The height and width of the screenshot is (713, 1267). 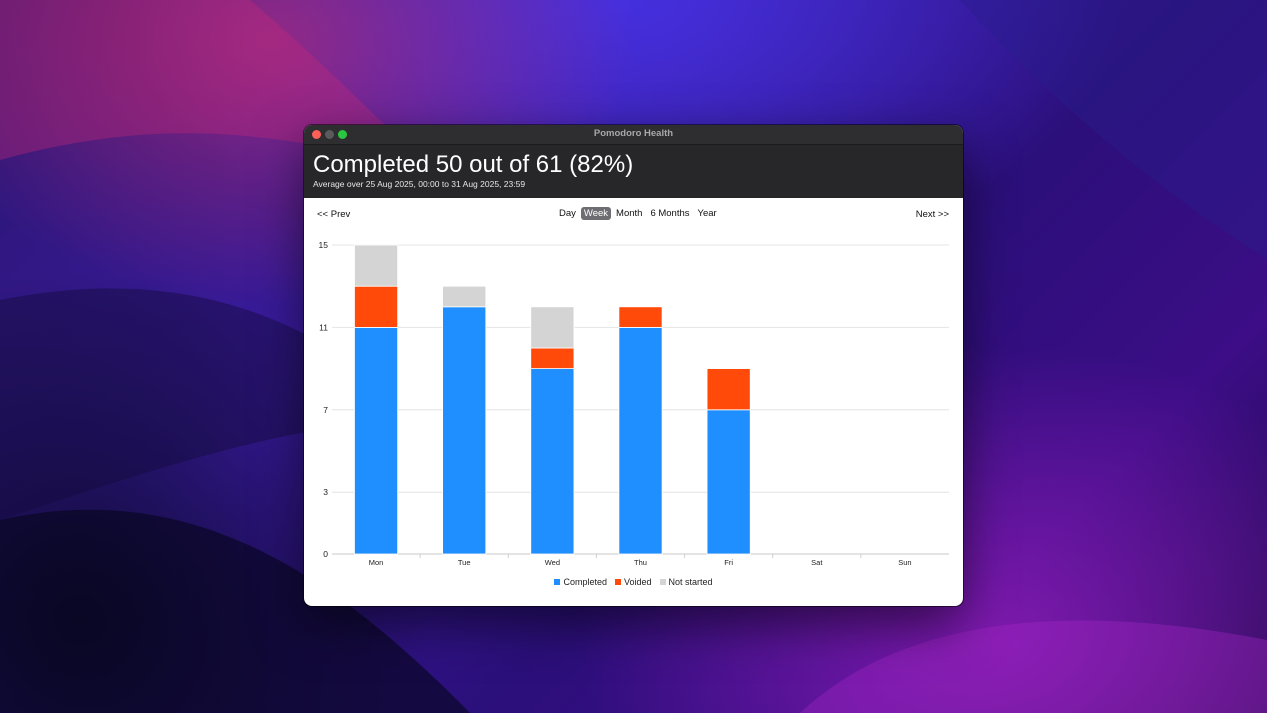 I want to click on legend-swatch-completed, so click(x=557, y=582).